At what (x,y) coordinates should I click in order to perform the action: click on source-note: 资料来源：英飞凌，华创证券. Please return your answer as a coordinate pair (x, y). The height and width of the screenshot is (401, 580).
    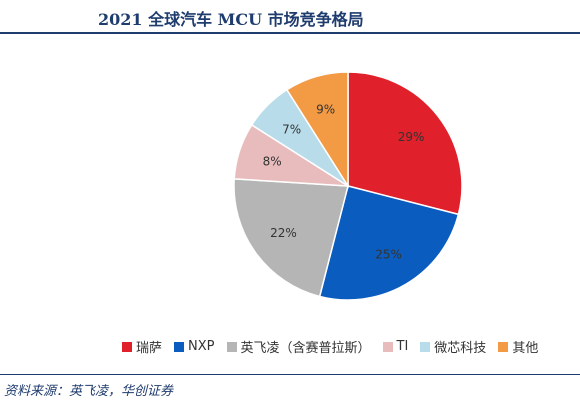
    Looking at the image, I should click on (89, 391).